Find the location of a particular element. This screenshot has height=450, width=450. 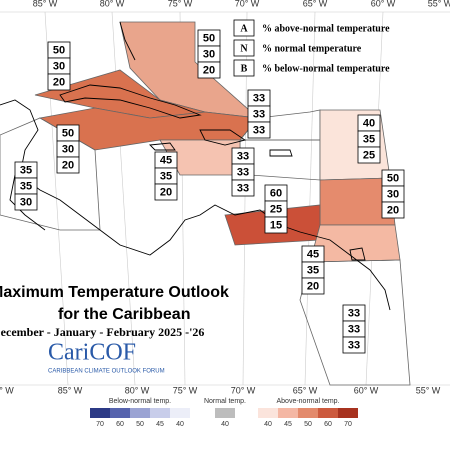

subtitle: December - January - February 2025 -'26 is located at coordinates (102, 332).